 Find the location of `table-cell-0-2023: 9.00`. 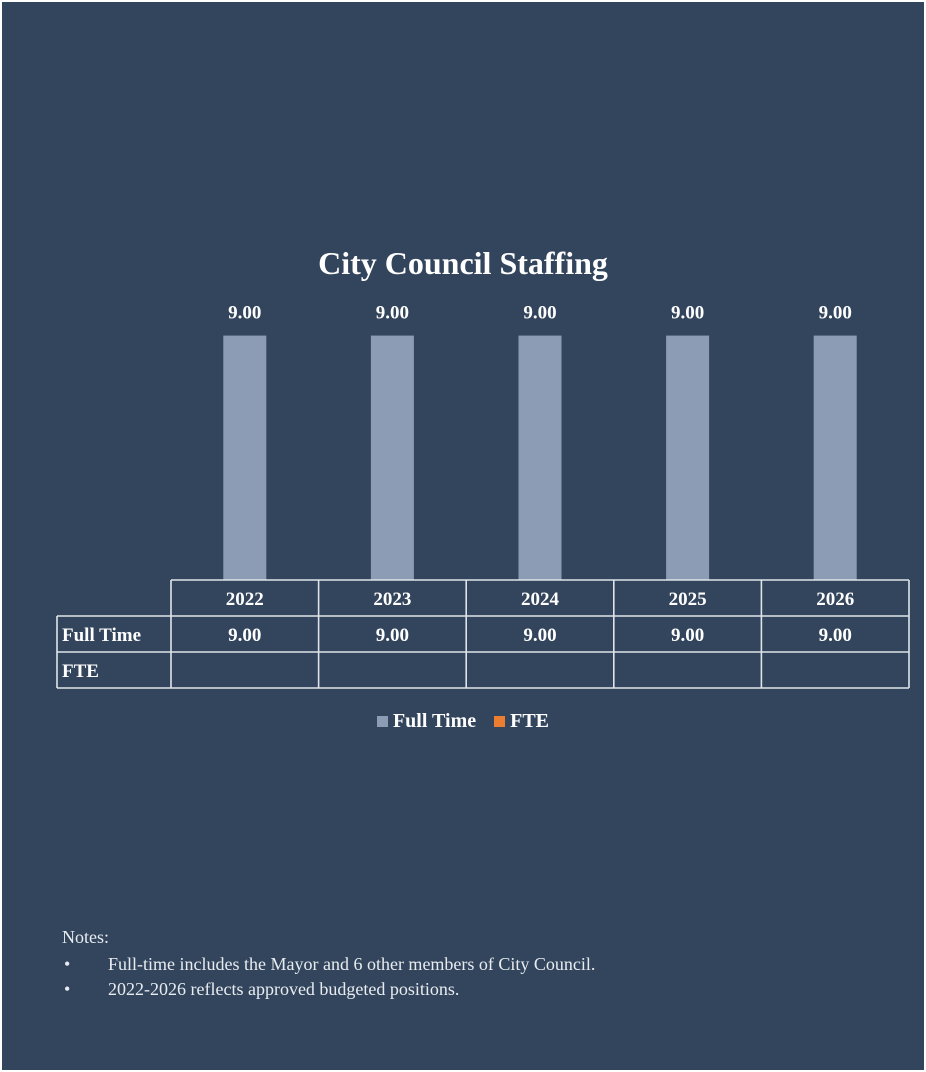

table-cell-0-2023: 9.00 is located at coordinates (392, 635).